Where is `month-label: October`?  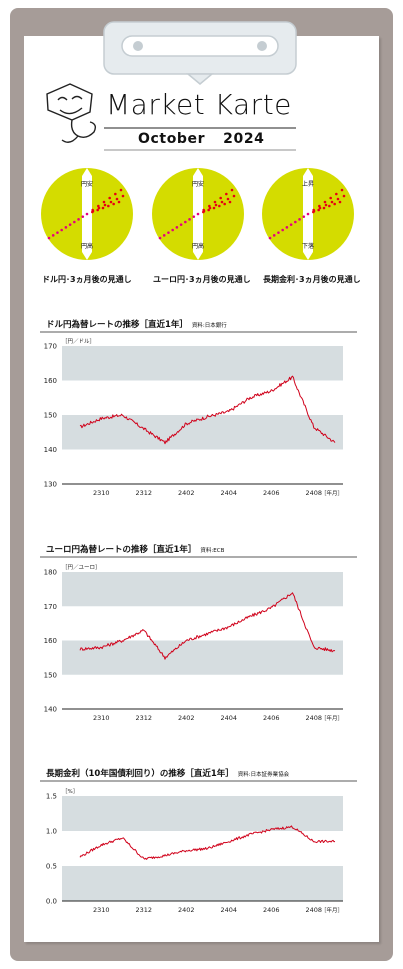
month-label: October is located at coordinates (172, 139).